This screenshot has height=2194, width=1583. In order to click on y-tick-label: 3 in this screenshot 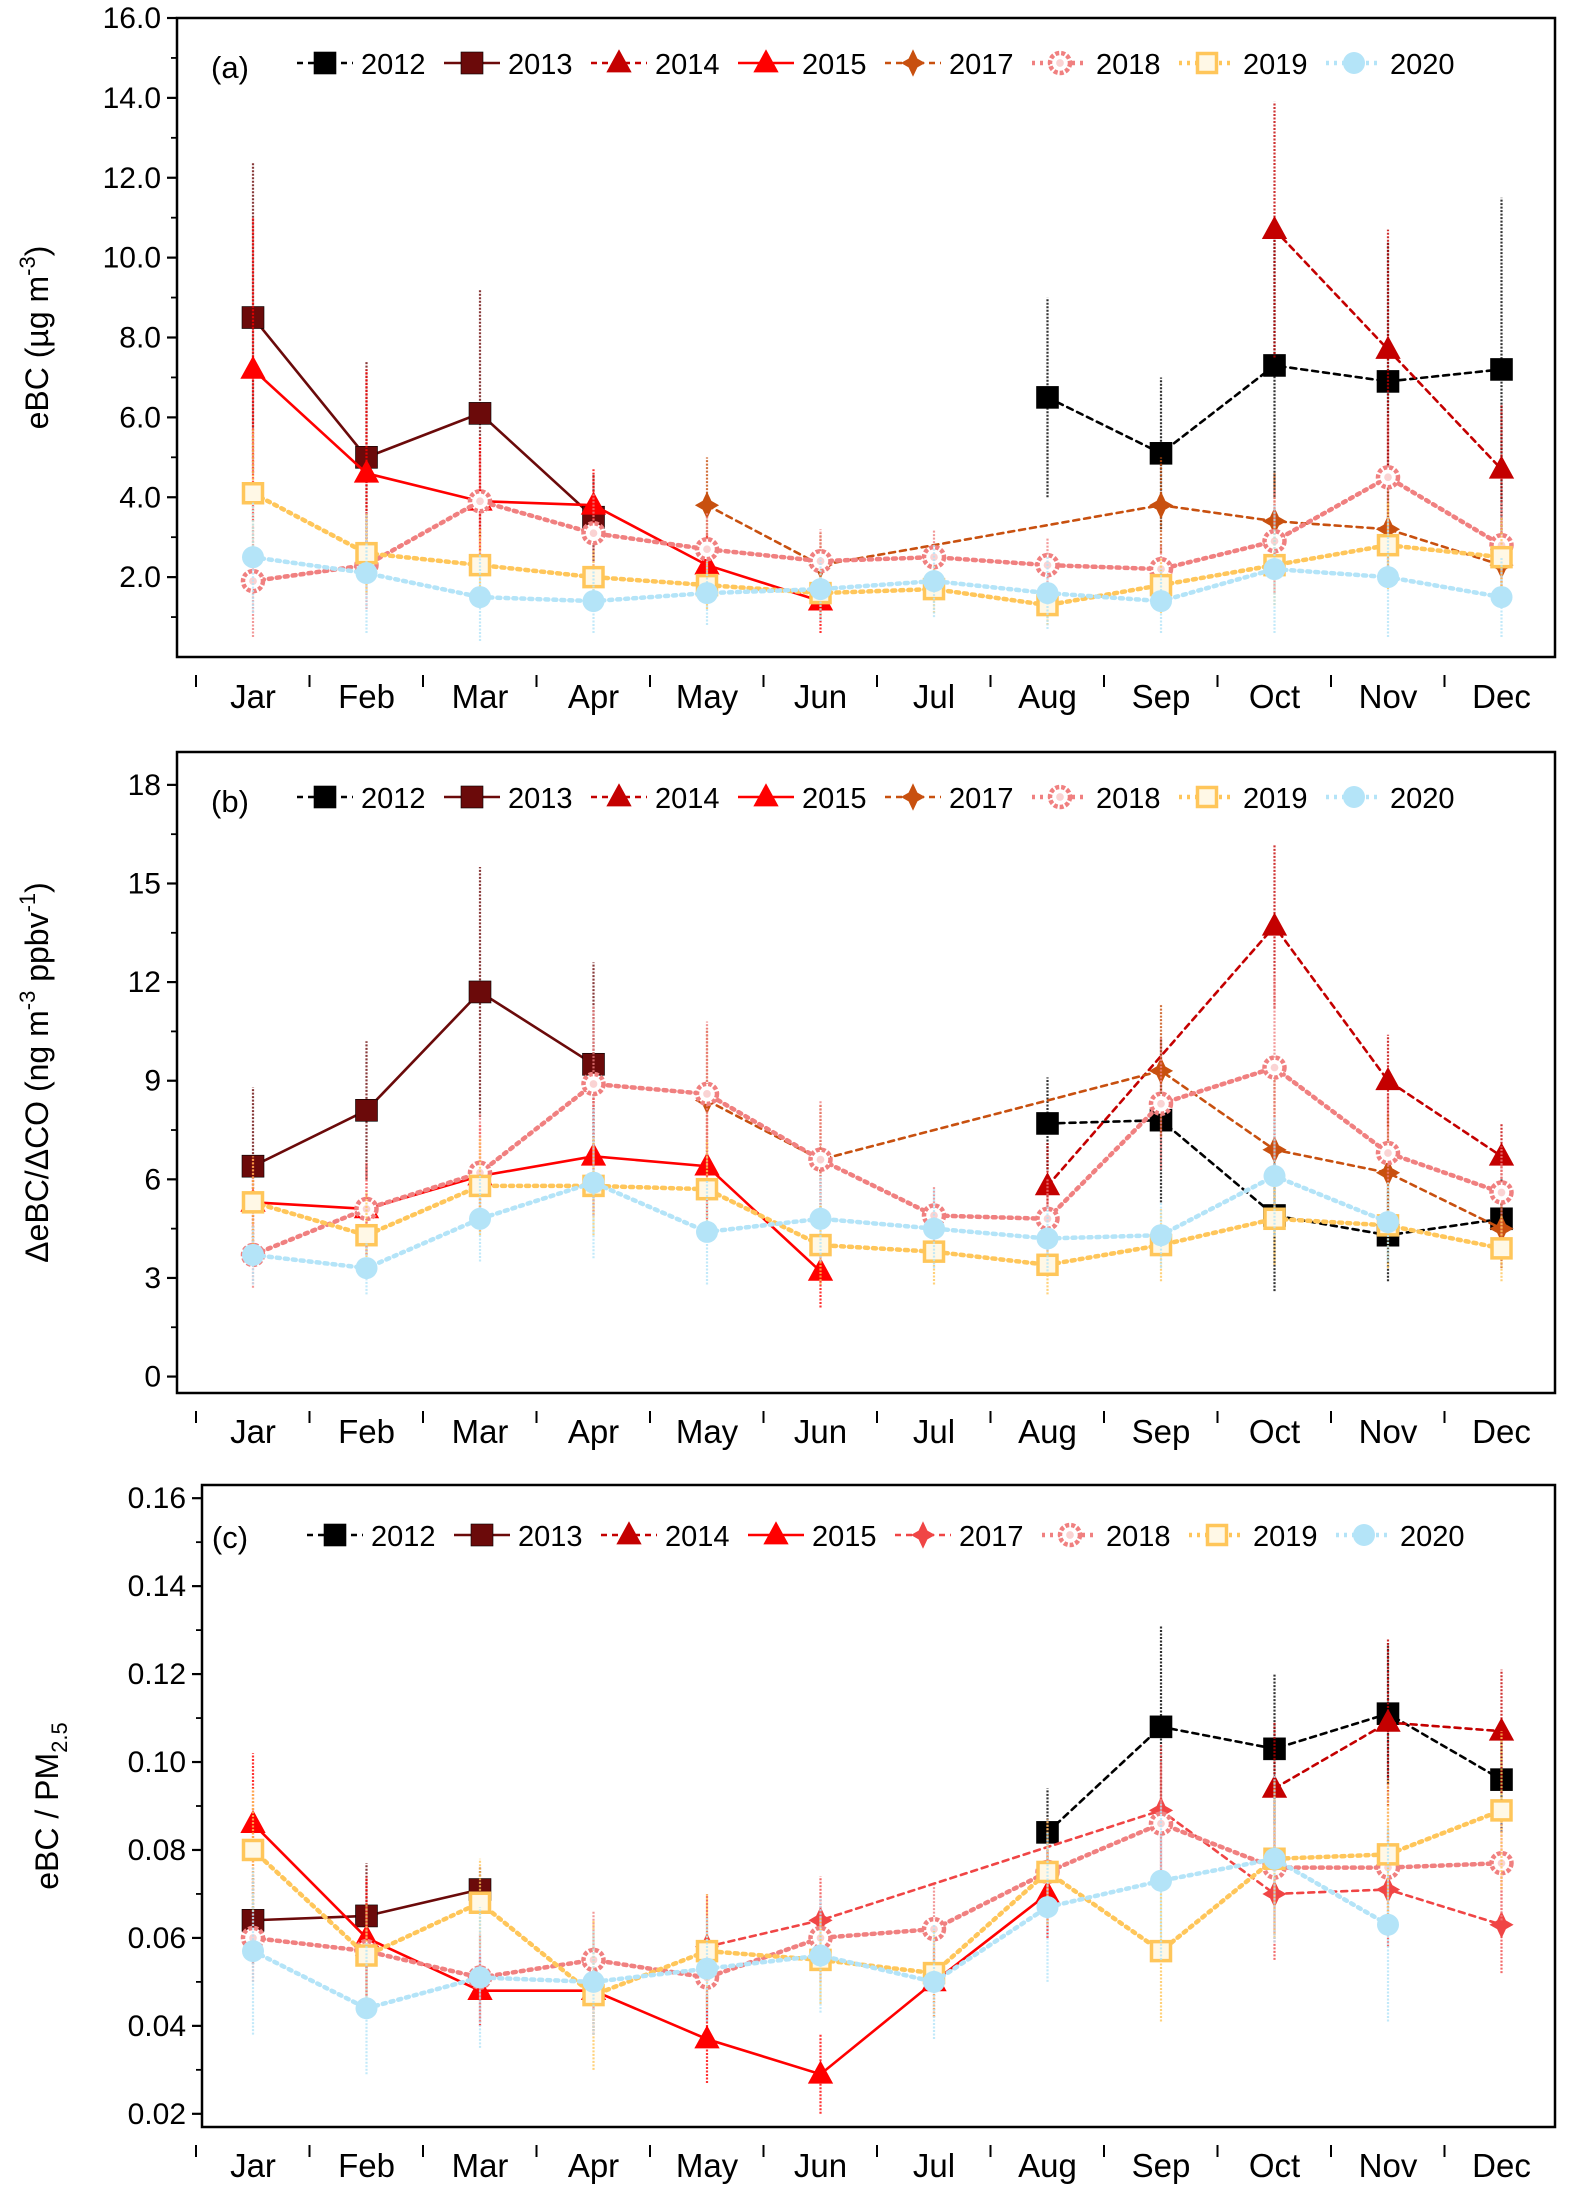, I will do `click(152, 1278)`.